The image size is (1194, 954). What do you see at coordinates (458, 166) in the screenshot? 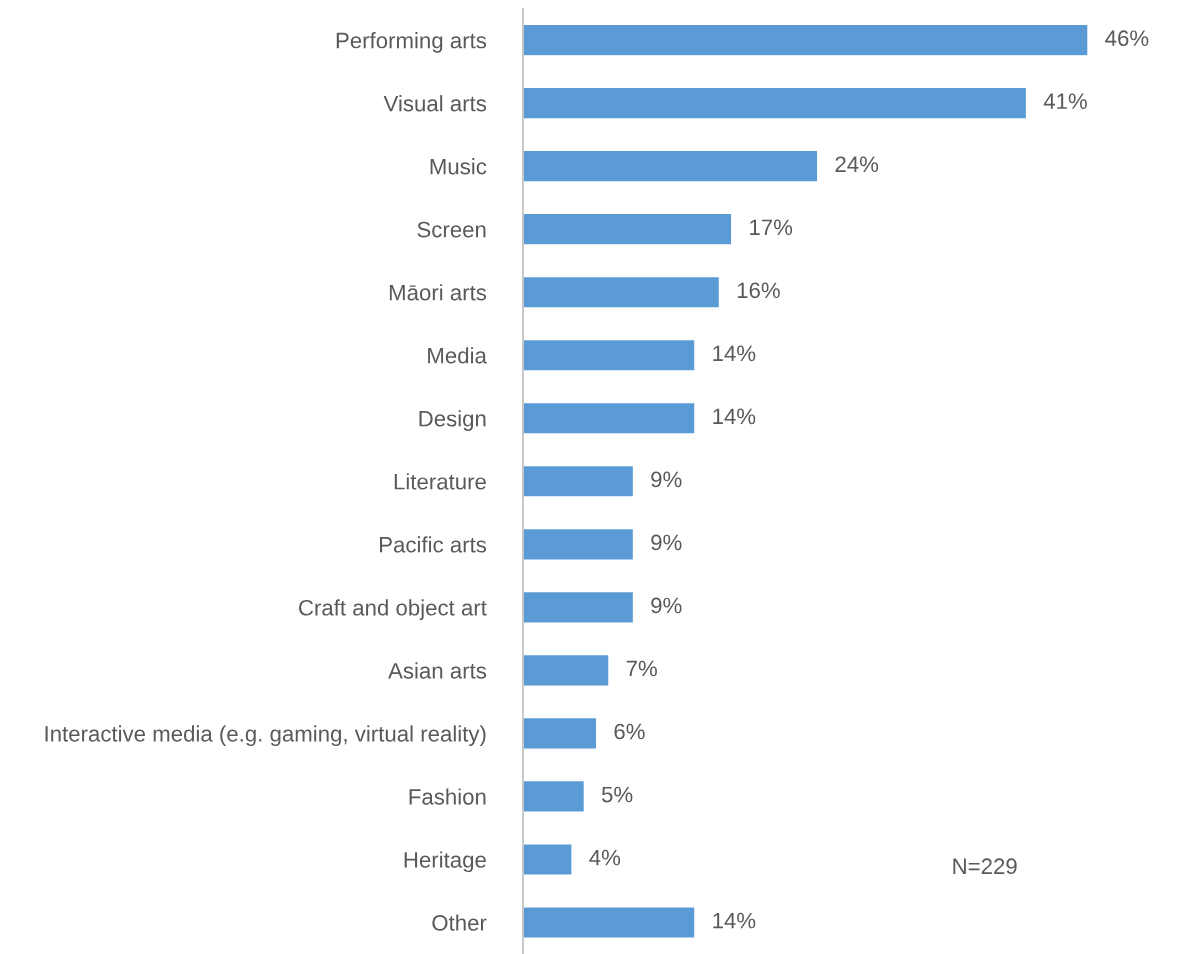
I see `y-tick-label: Music` at bounding box center [458, 166].